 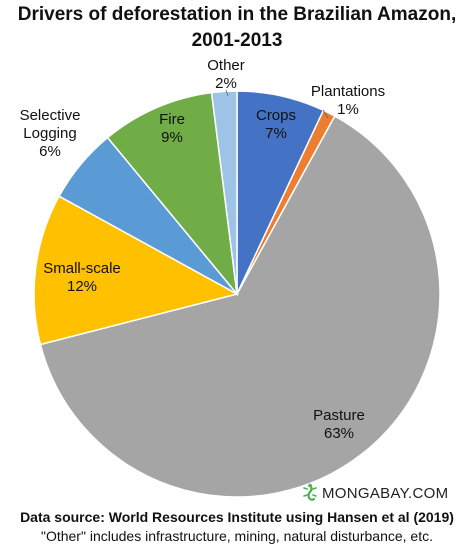 I want to click on pie-slice-other, so click(x=224, y=192).